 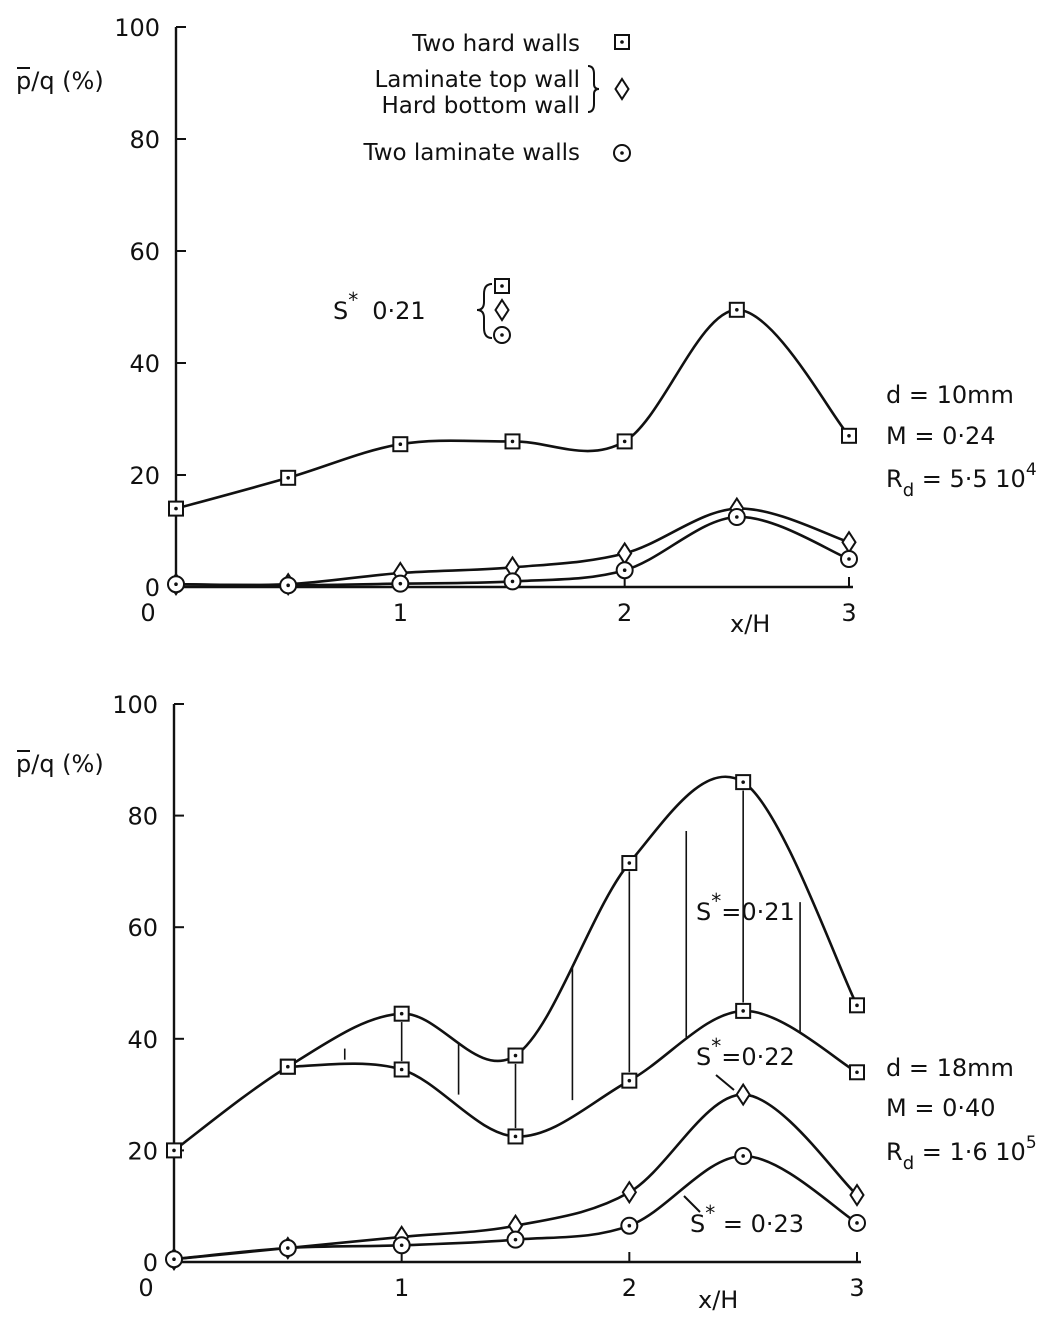 I want to click on condition-text: d = 18mm, so click(x=950, y=1068).